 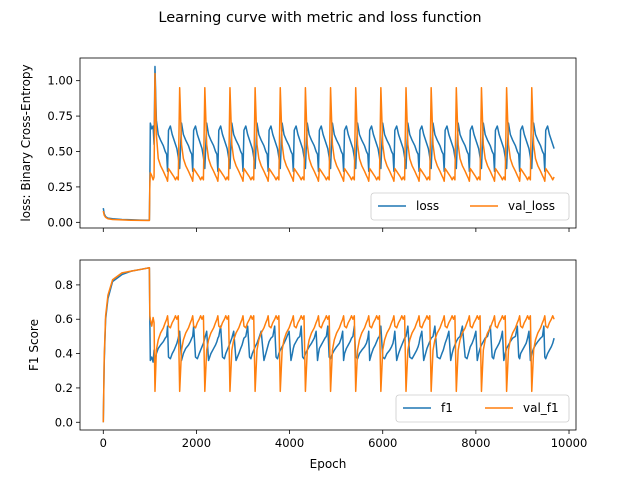 I want to click on f1-xtick-label-0: 0, so click(x=103, y=443).